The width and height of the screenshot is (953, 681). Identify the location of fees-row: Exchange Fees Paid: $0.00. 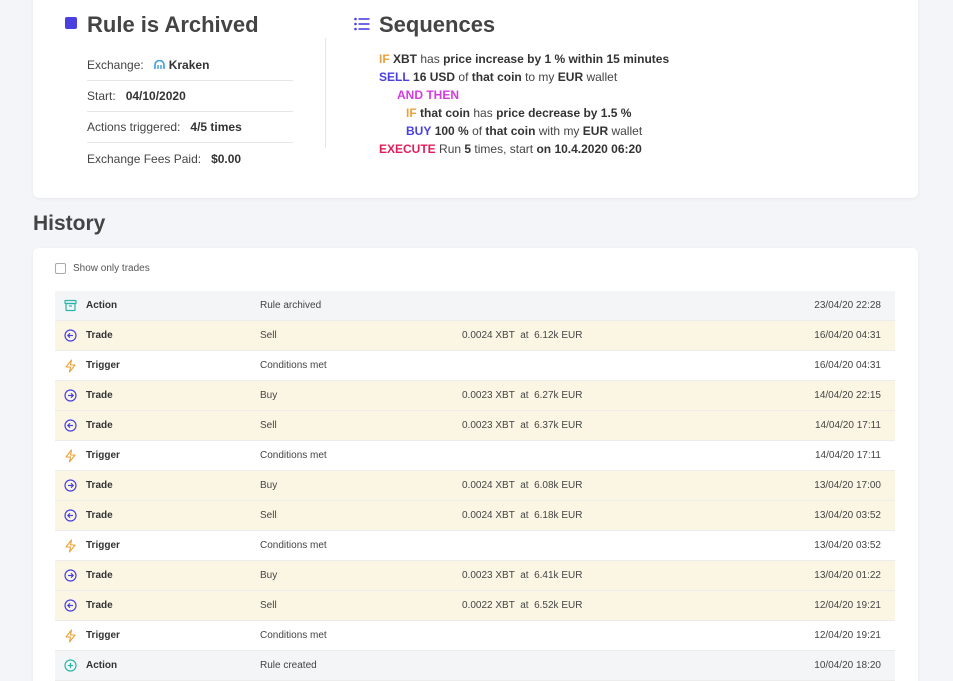
(190, 158).